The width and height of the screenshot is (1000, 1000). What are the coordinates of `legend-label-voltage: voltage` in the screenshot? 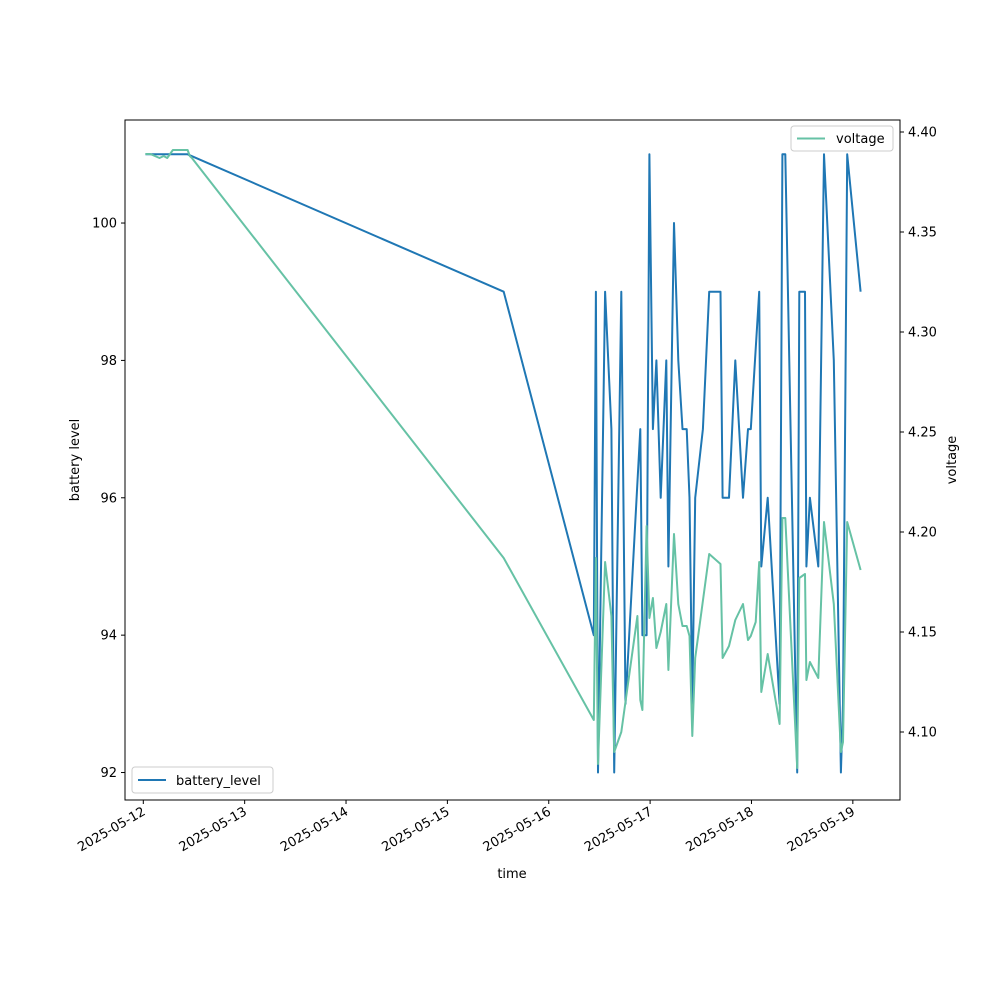 It's located at (860, 139).